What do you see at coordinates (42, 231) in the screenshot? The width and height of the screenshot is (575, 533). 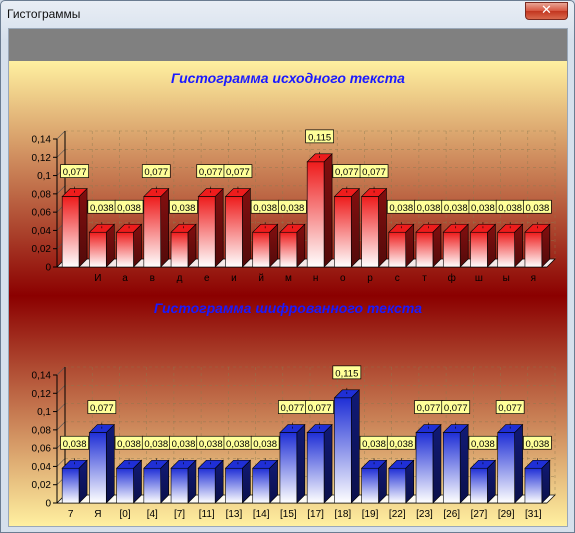 I see `y-tick-label: 0,04` at bounding box center [42, 231].